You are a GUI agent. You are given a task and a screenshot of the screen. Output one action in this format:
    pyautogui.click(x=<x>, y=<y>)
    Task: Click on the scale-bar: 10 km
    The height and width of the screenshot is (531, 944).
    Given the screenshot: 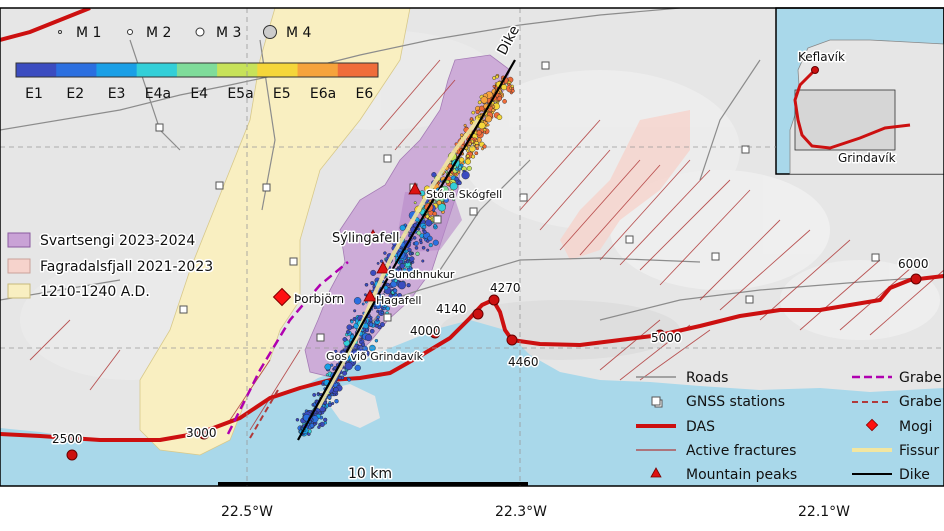 What is the action you would take?
    pyautogui.click(x=373, y=475)
    